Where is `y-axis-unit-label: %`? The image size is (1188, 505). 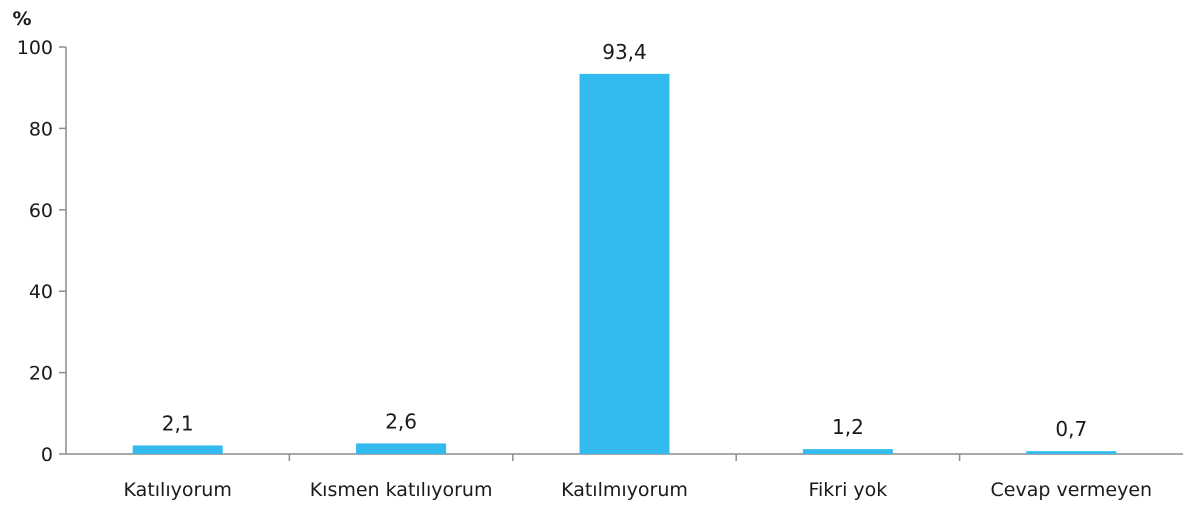
y-axis-unit-label: % is located at coordinates (21, 19).